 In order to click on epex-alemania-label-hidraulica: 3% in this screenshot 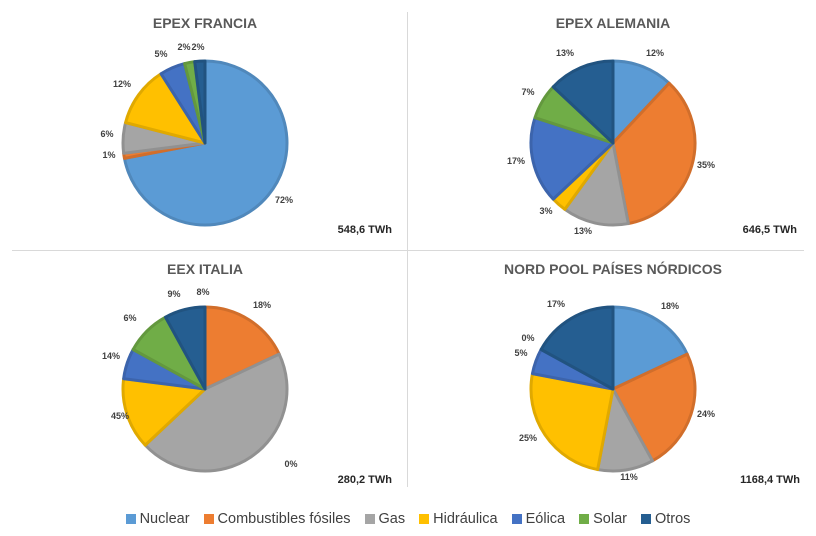, I will do `click(545, 211)`.